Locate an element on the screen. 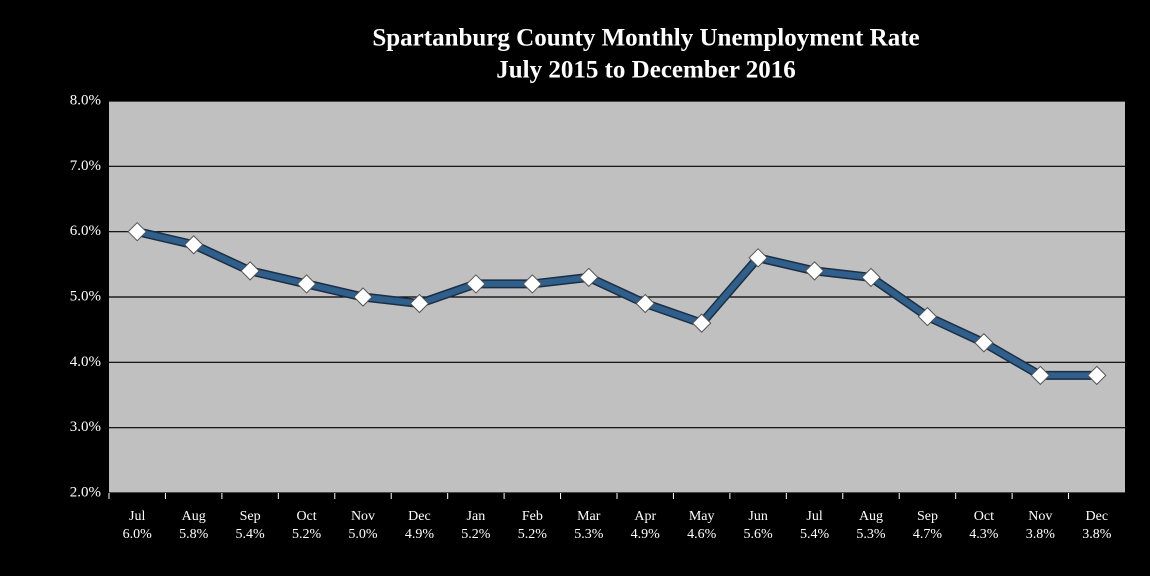  y-tick-label: 3.0% is located at coordinates (85, 427).